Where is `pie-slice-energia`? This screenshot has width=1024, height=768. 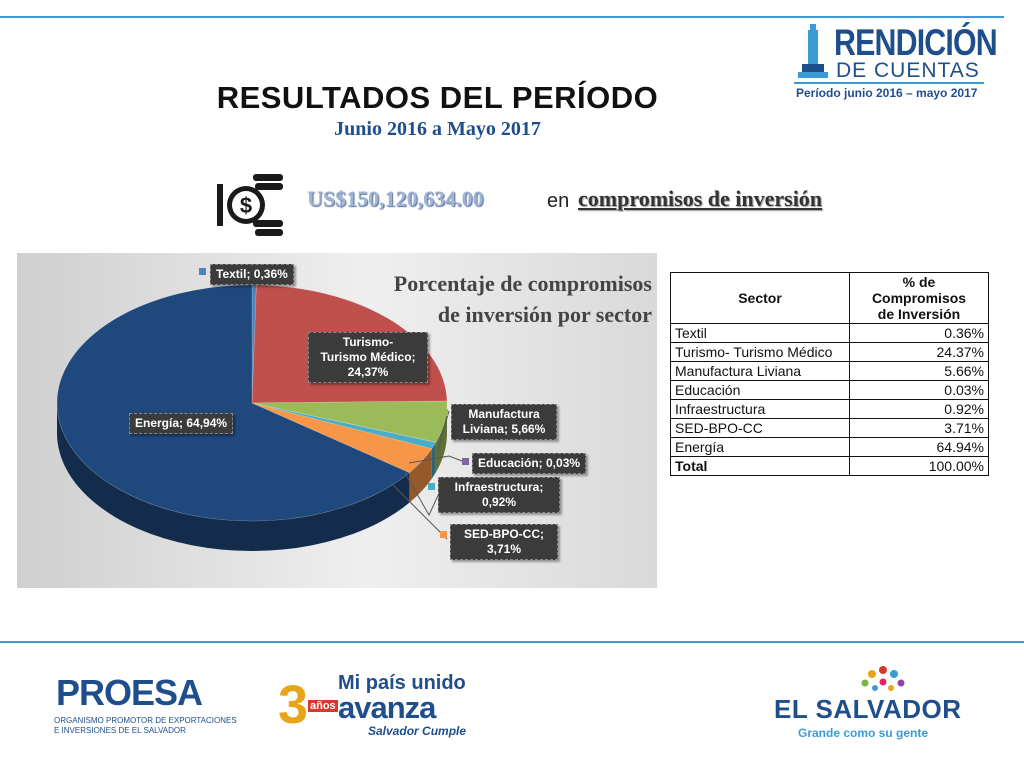 pie-slice-energia is located at coordinates (233, 403).